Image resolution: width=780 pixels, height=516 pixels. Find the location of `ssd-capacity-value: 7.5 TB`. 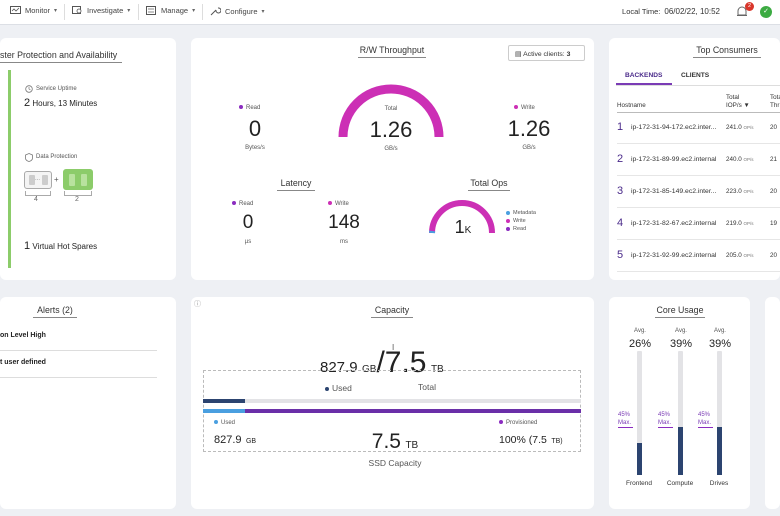

ssd-capacity-value: 7.5 TB is located at coordinates (395, 442).